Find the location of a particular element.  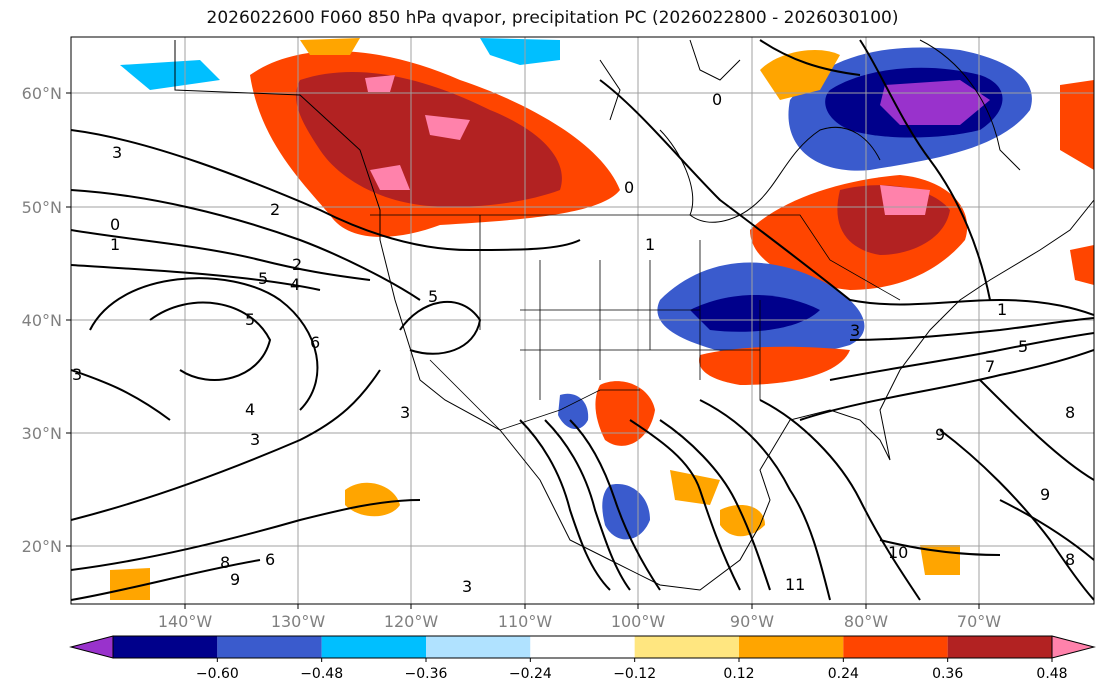

lon-tick-label: 110°W is located at coordinates (525, 621).